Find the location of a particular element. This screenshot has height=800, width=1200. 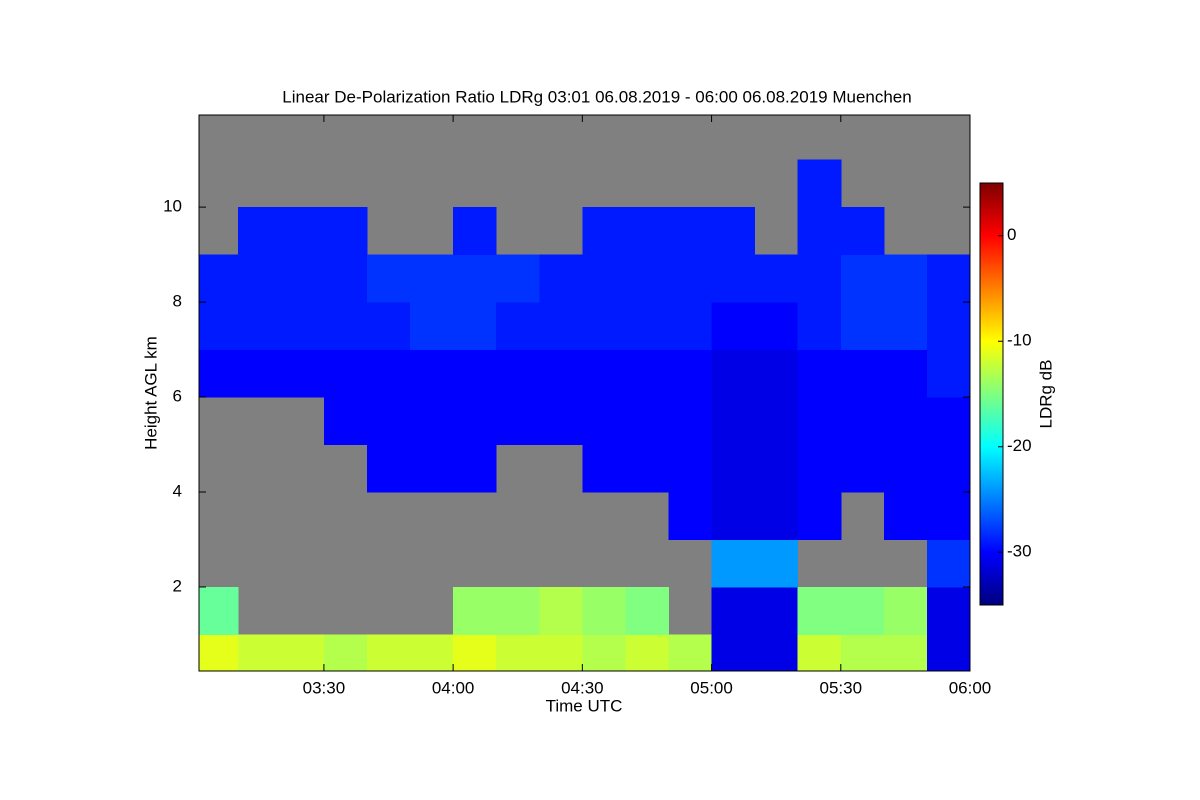

colorbar-tick-label: 0 is located at coordinates (1011, 234).